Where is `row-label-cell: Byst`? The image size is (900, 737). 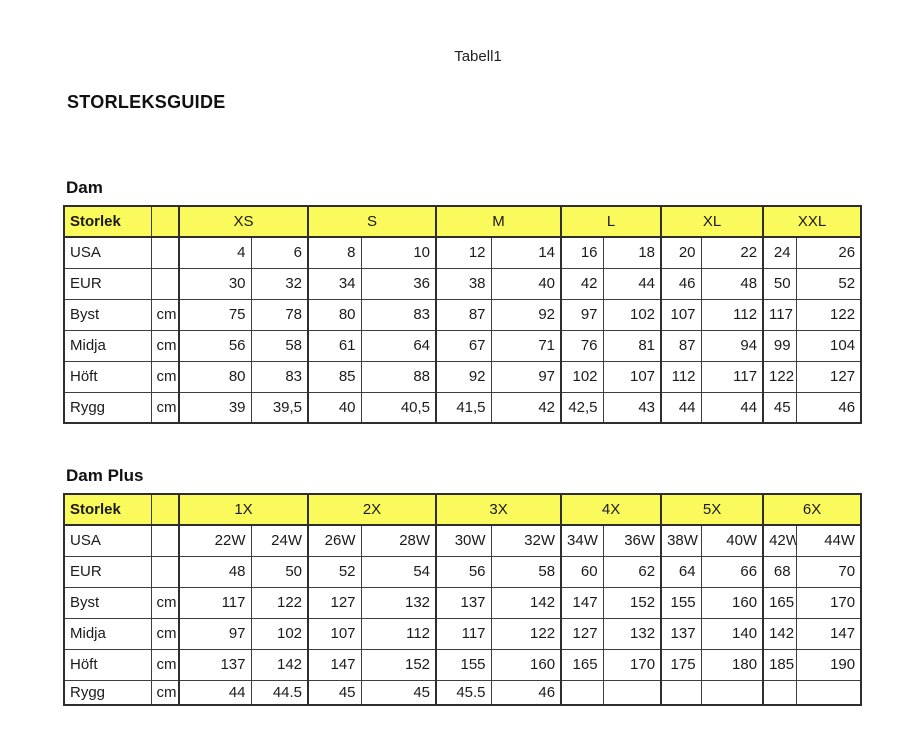
row-label-cell: Byst is located at coordinates (107, 314).